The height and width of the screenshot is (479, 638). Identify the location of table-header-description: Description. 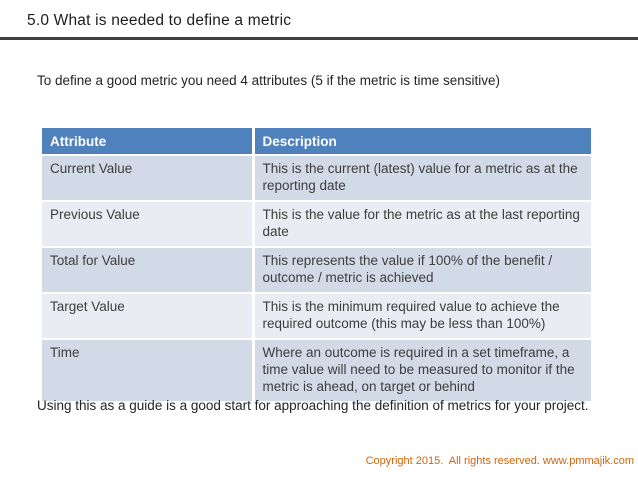
(421, 141).